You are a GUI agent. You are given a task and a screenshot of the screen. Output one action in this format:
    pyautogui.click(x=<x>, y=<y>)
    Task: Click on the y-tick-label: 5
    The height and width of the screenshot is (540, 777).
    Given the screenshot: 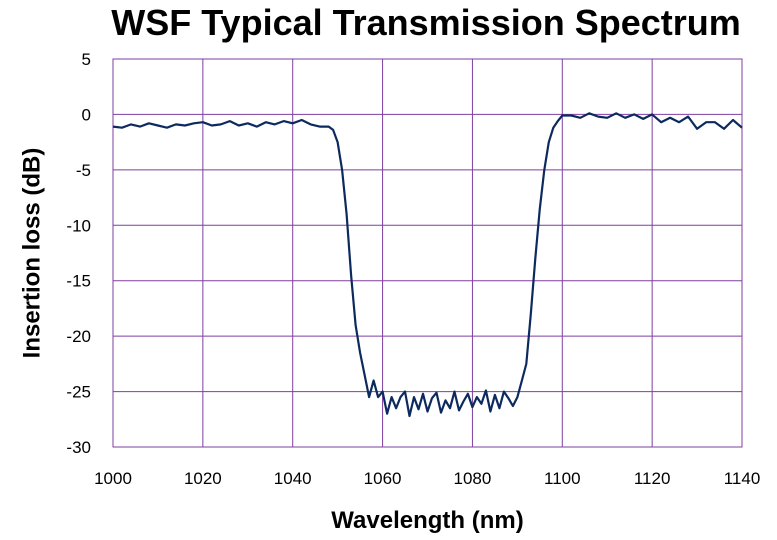 What is the action you would take?
    pyautogui.click(x=86, y=59)
    